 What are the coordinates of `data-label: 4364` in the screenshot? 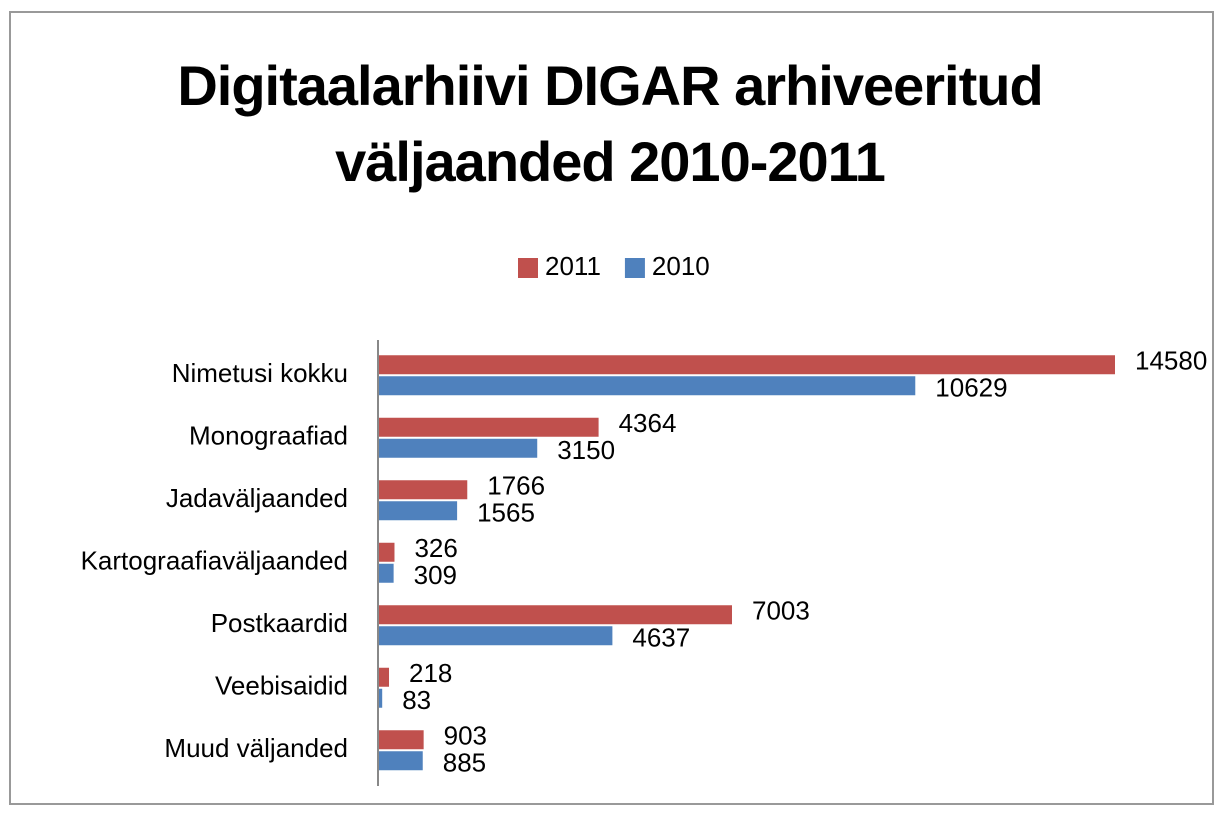 It's located at (648, 423).